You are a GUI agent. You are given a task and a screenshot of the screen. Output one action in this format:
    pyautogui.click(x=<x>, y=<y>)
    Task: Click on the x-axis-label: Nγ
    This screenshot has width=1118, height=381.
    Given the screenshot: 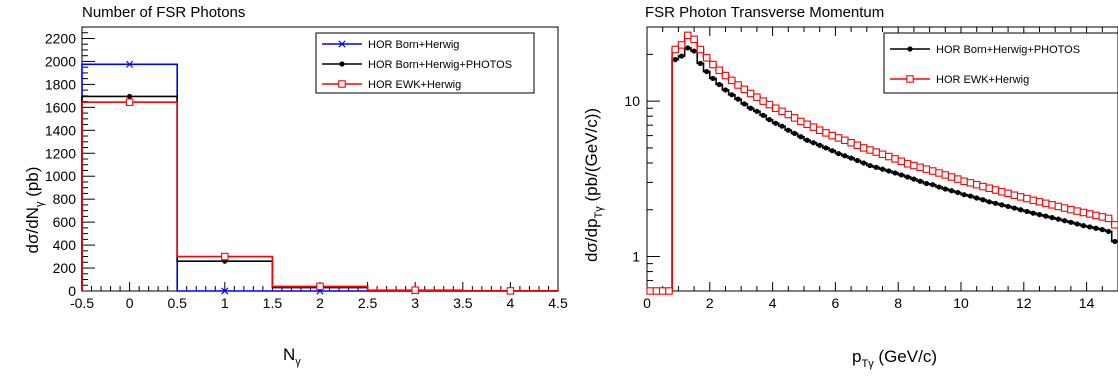 What is the action you would take?
    pyautogui.click(x=292, y=356)
    